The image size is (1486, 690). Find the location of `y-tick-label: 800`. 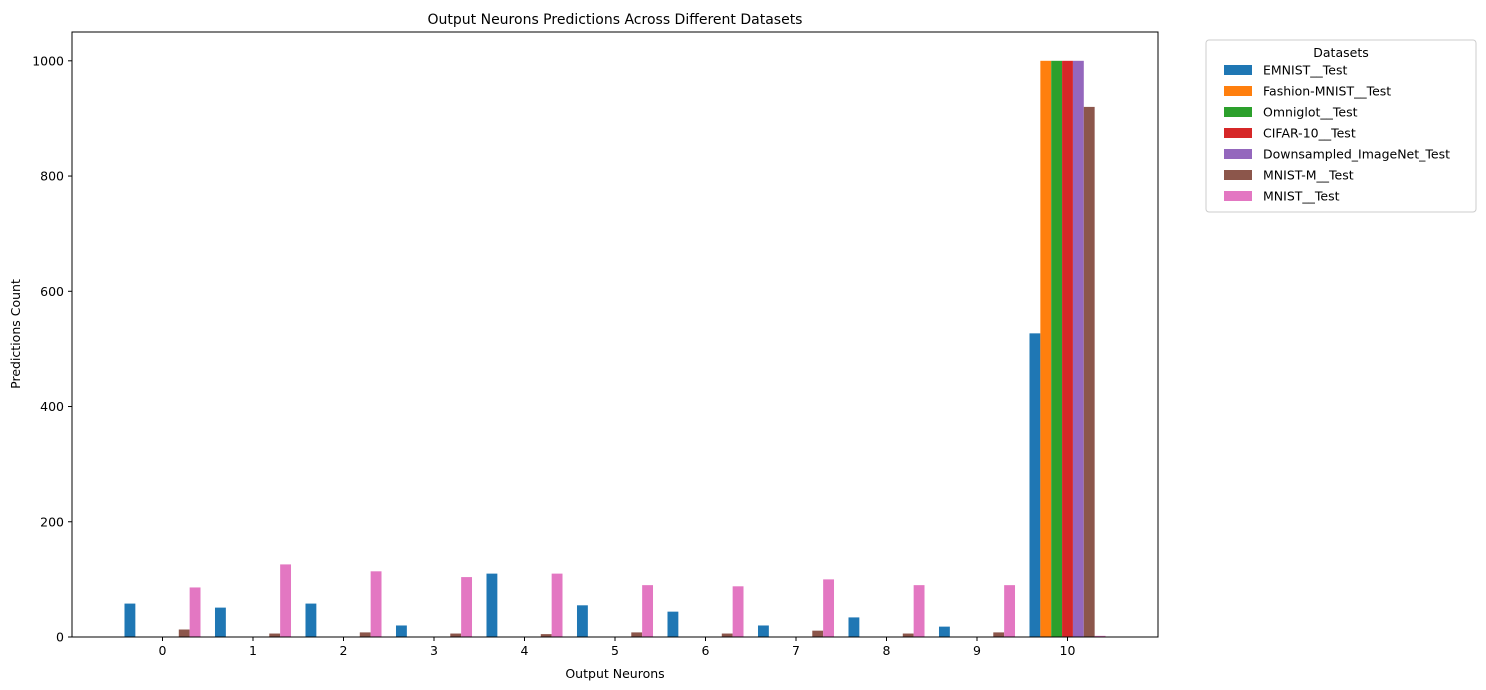

y-tick-label: 800 is located at coordinates (52, 176).